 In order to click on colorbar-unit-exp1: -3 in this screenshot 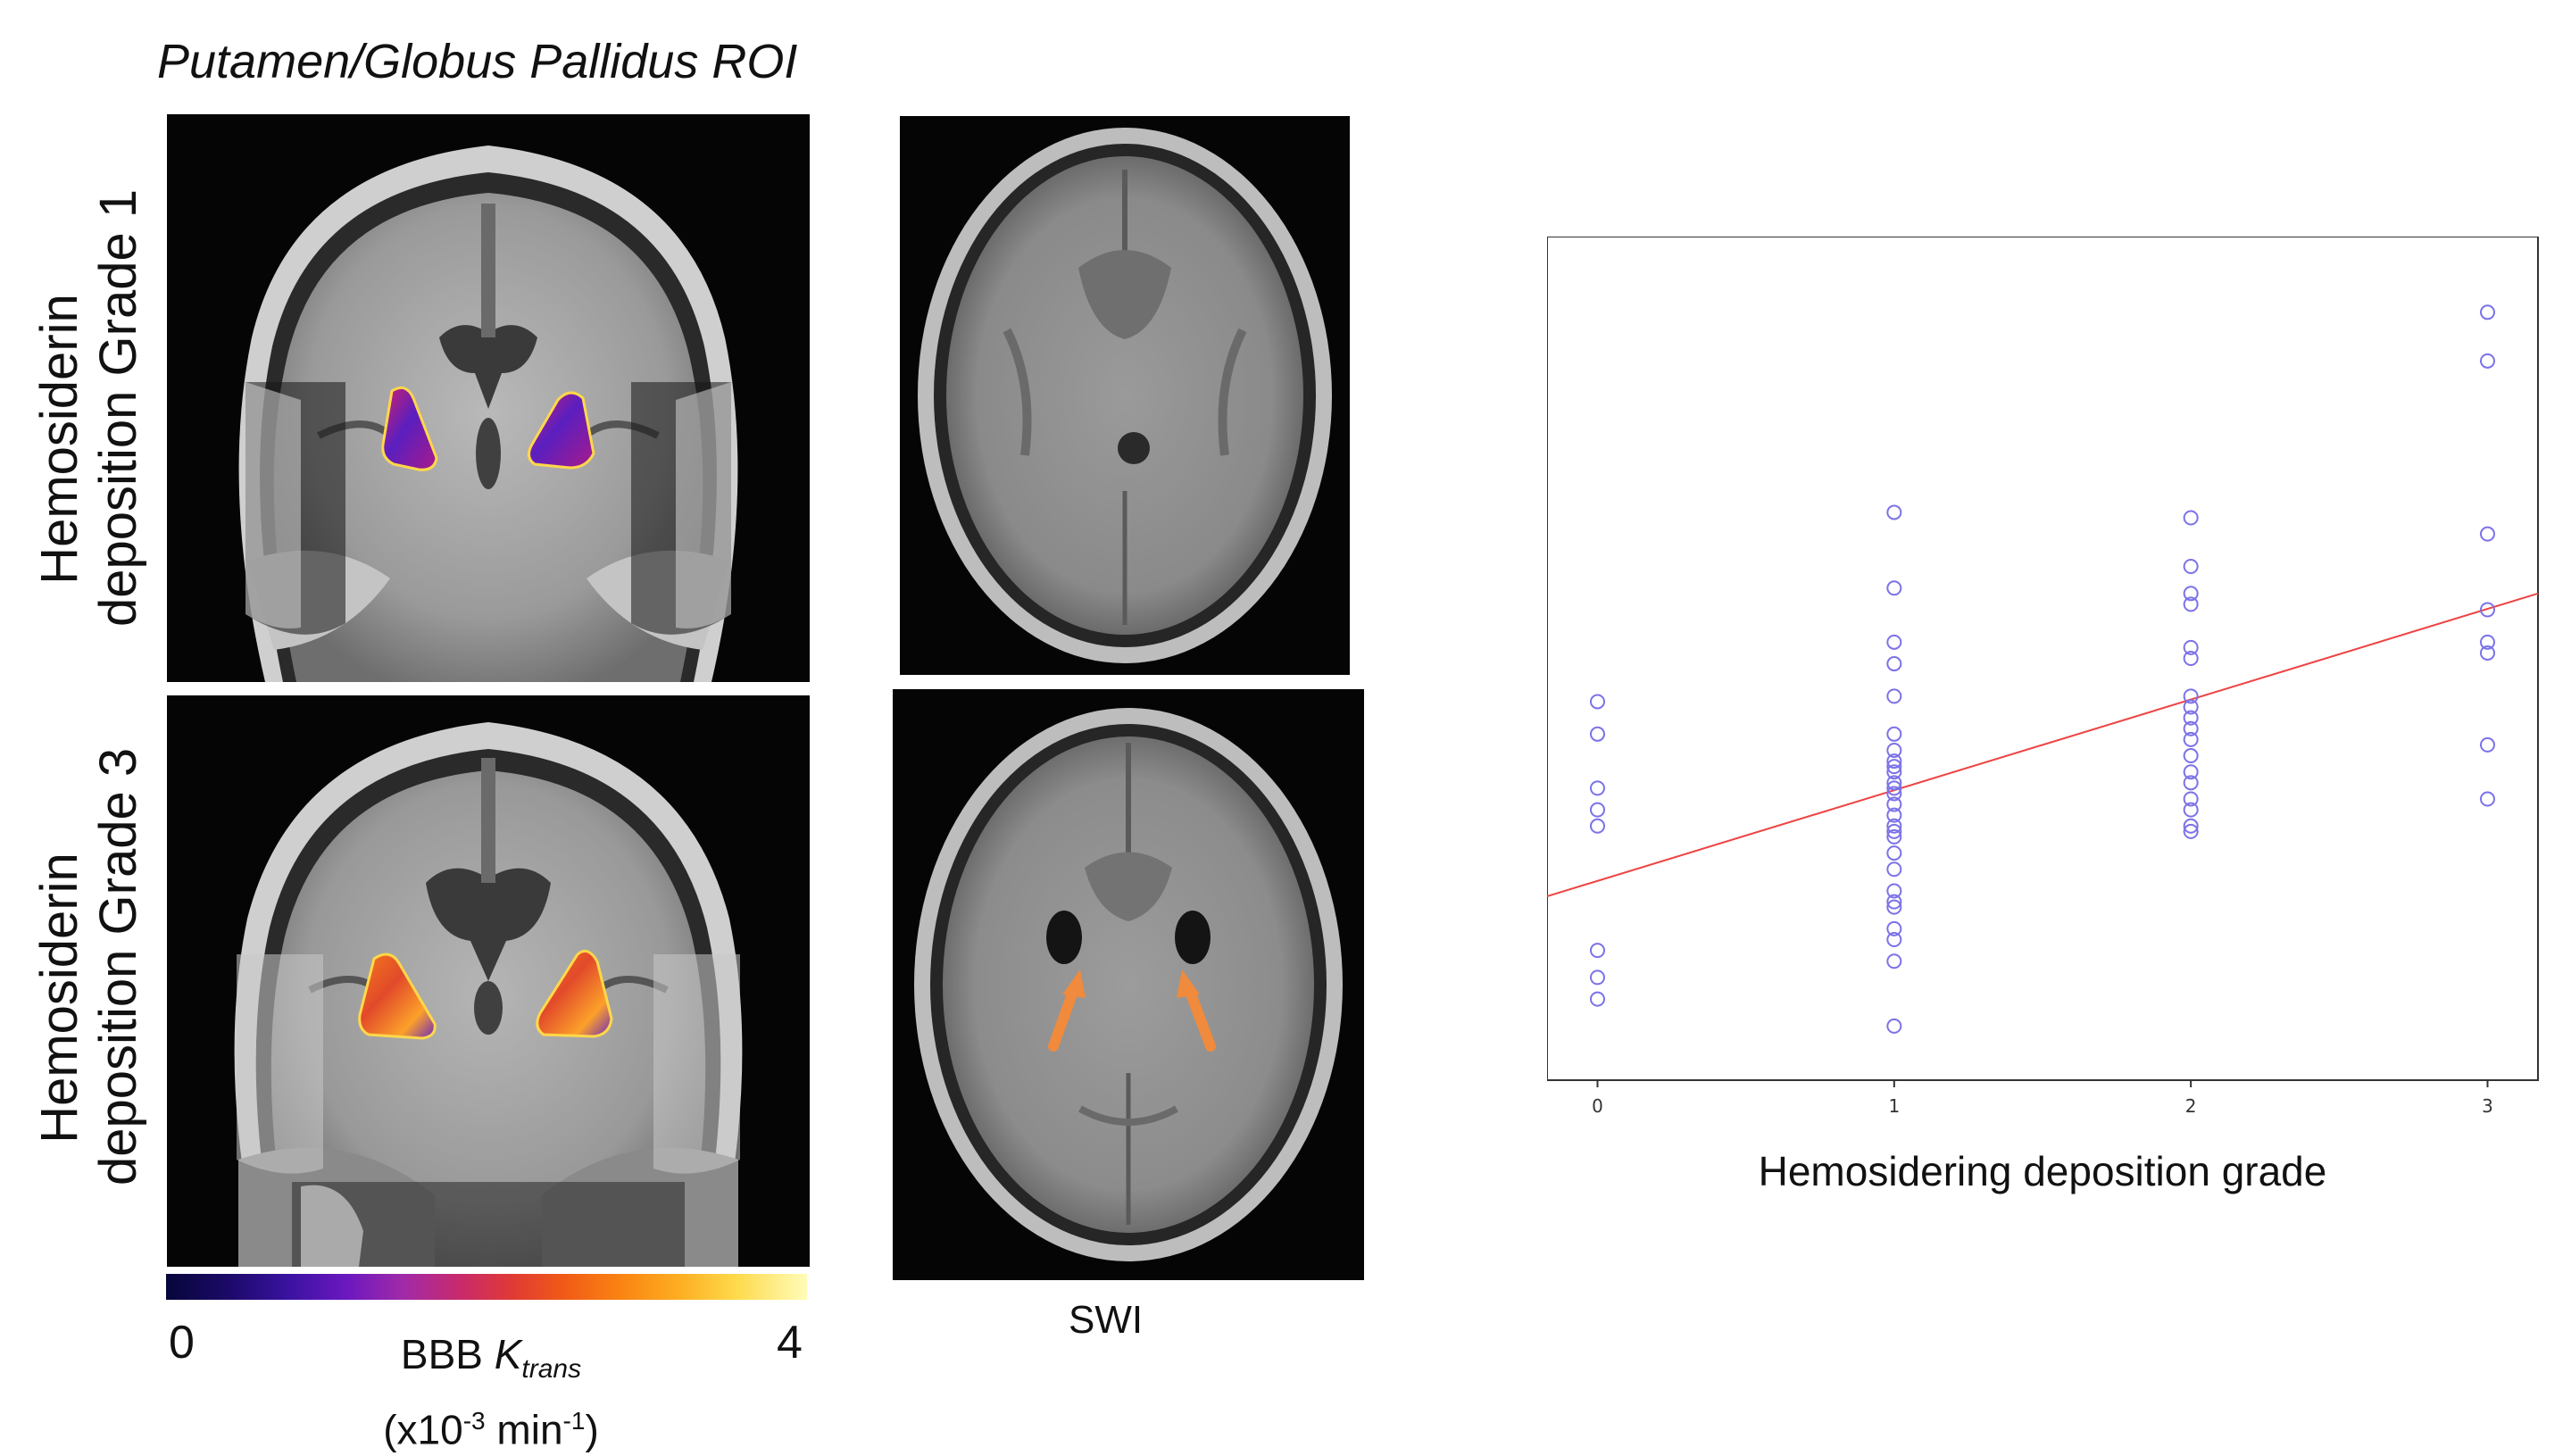, I will do `click(474, 1421)`.